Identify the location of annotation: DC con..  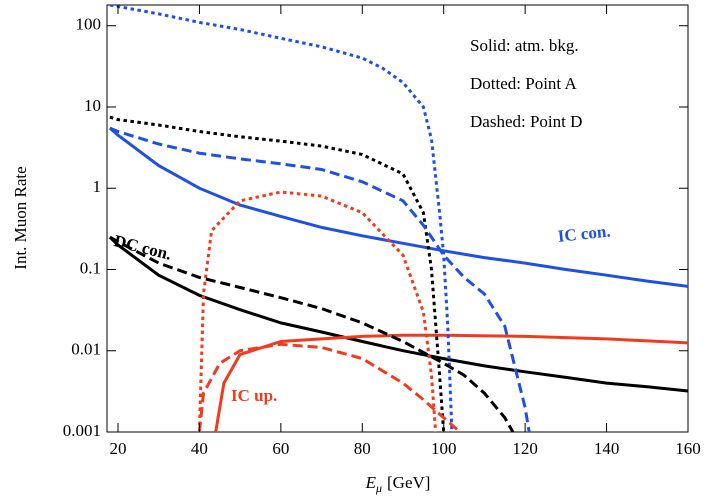
(142, 247).